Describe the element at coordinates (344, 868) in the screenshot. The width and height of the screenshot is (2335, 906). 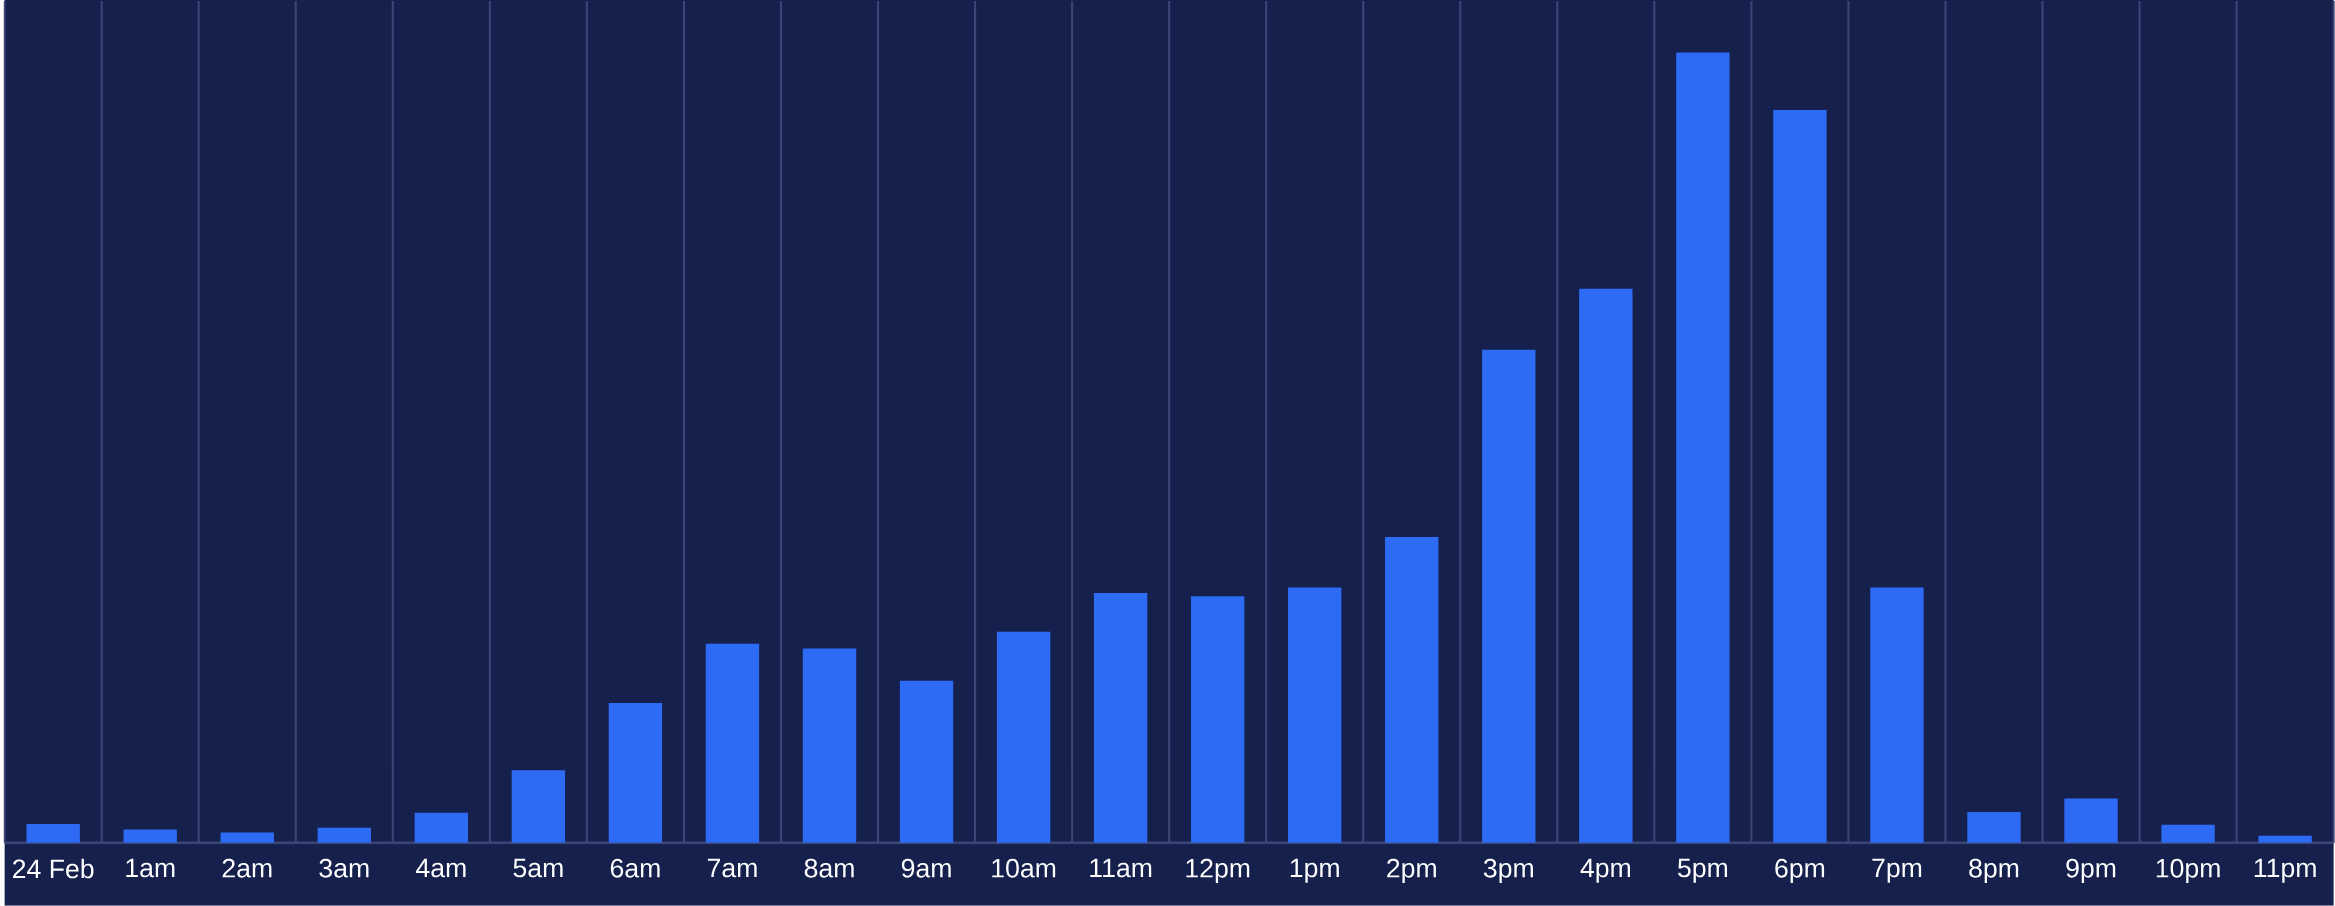
I see `x-tick-label: 3am` at that location.